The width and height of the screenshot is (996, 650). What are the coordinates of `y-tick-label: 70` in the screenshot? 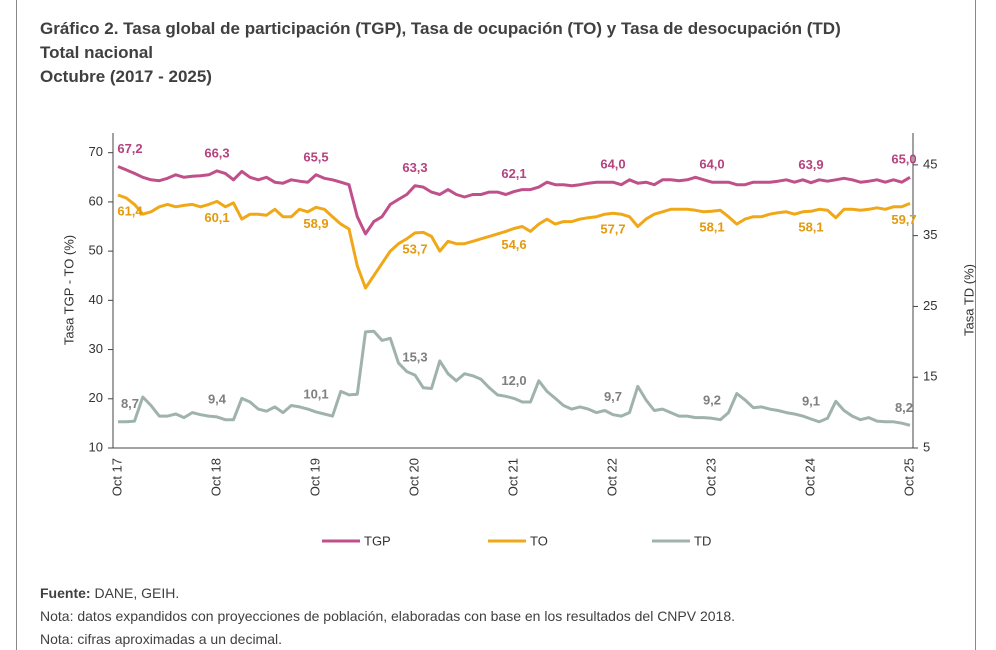 It's located at (96, 151).